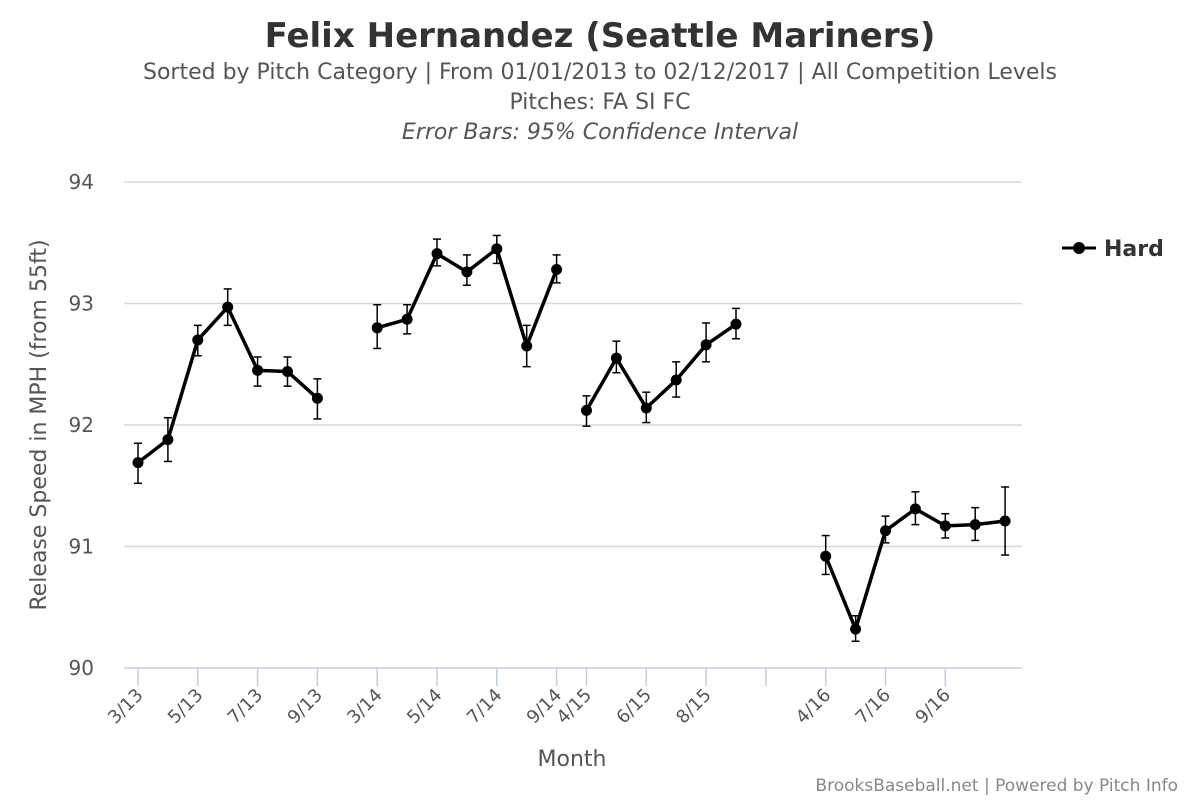  What do you see at coordinates (424, 706) in the screenshot?
I see `x-tick-label: 5/14` at bounding box center [424, 706].